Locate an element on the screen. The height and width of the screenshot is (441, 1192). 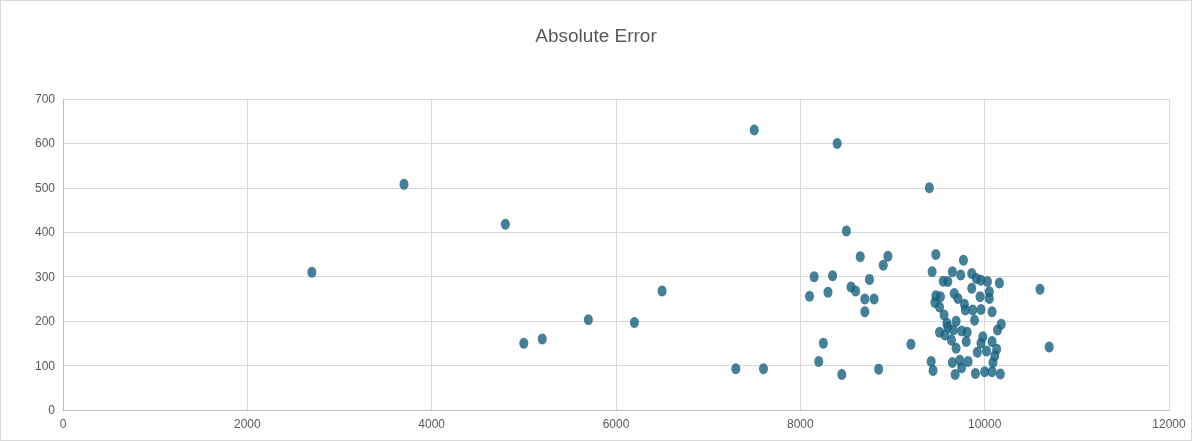
y-tick-label: 0 is located at coordinates (52, 410).